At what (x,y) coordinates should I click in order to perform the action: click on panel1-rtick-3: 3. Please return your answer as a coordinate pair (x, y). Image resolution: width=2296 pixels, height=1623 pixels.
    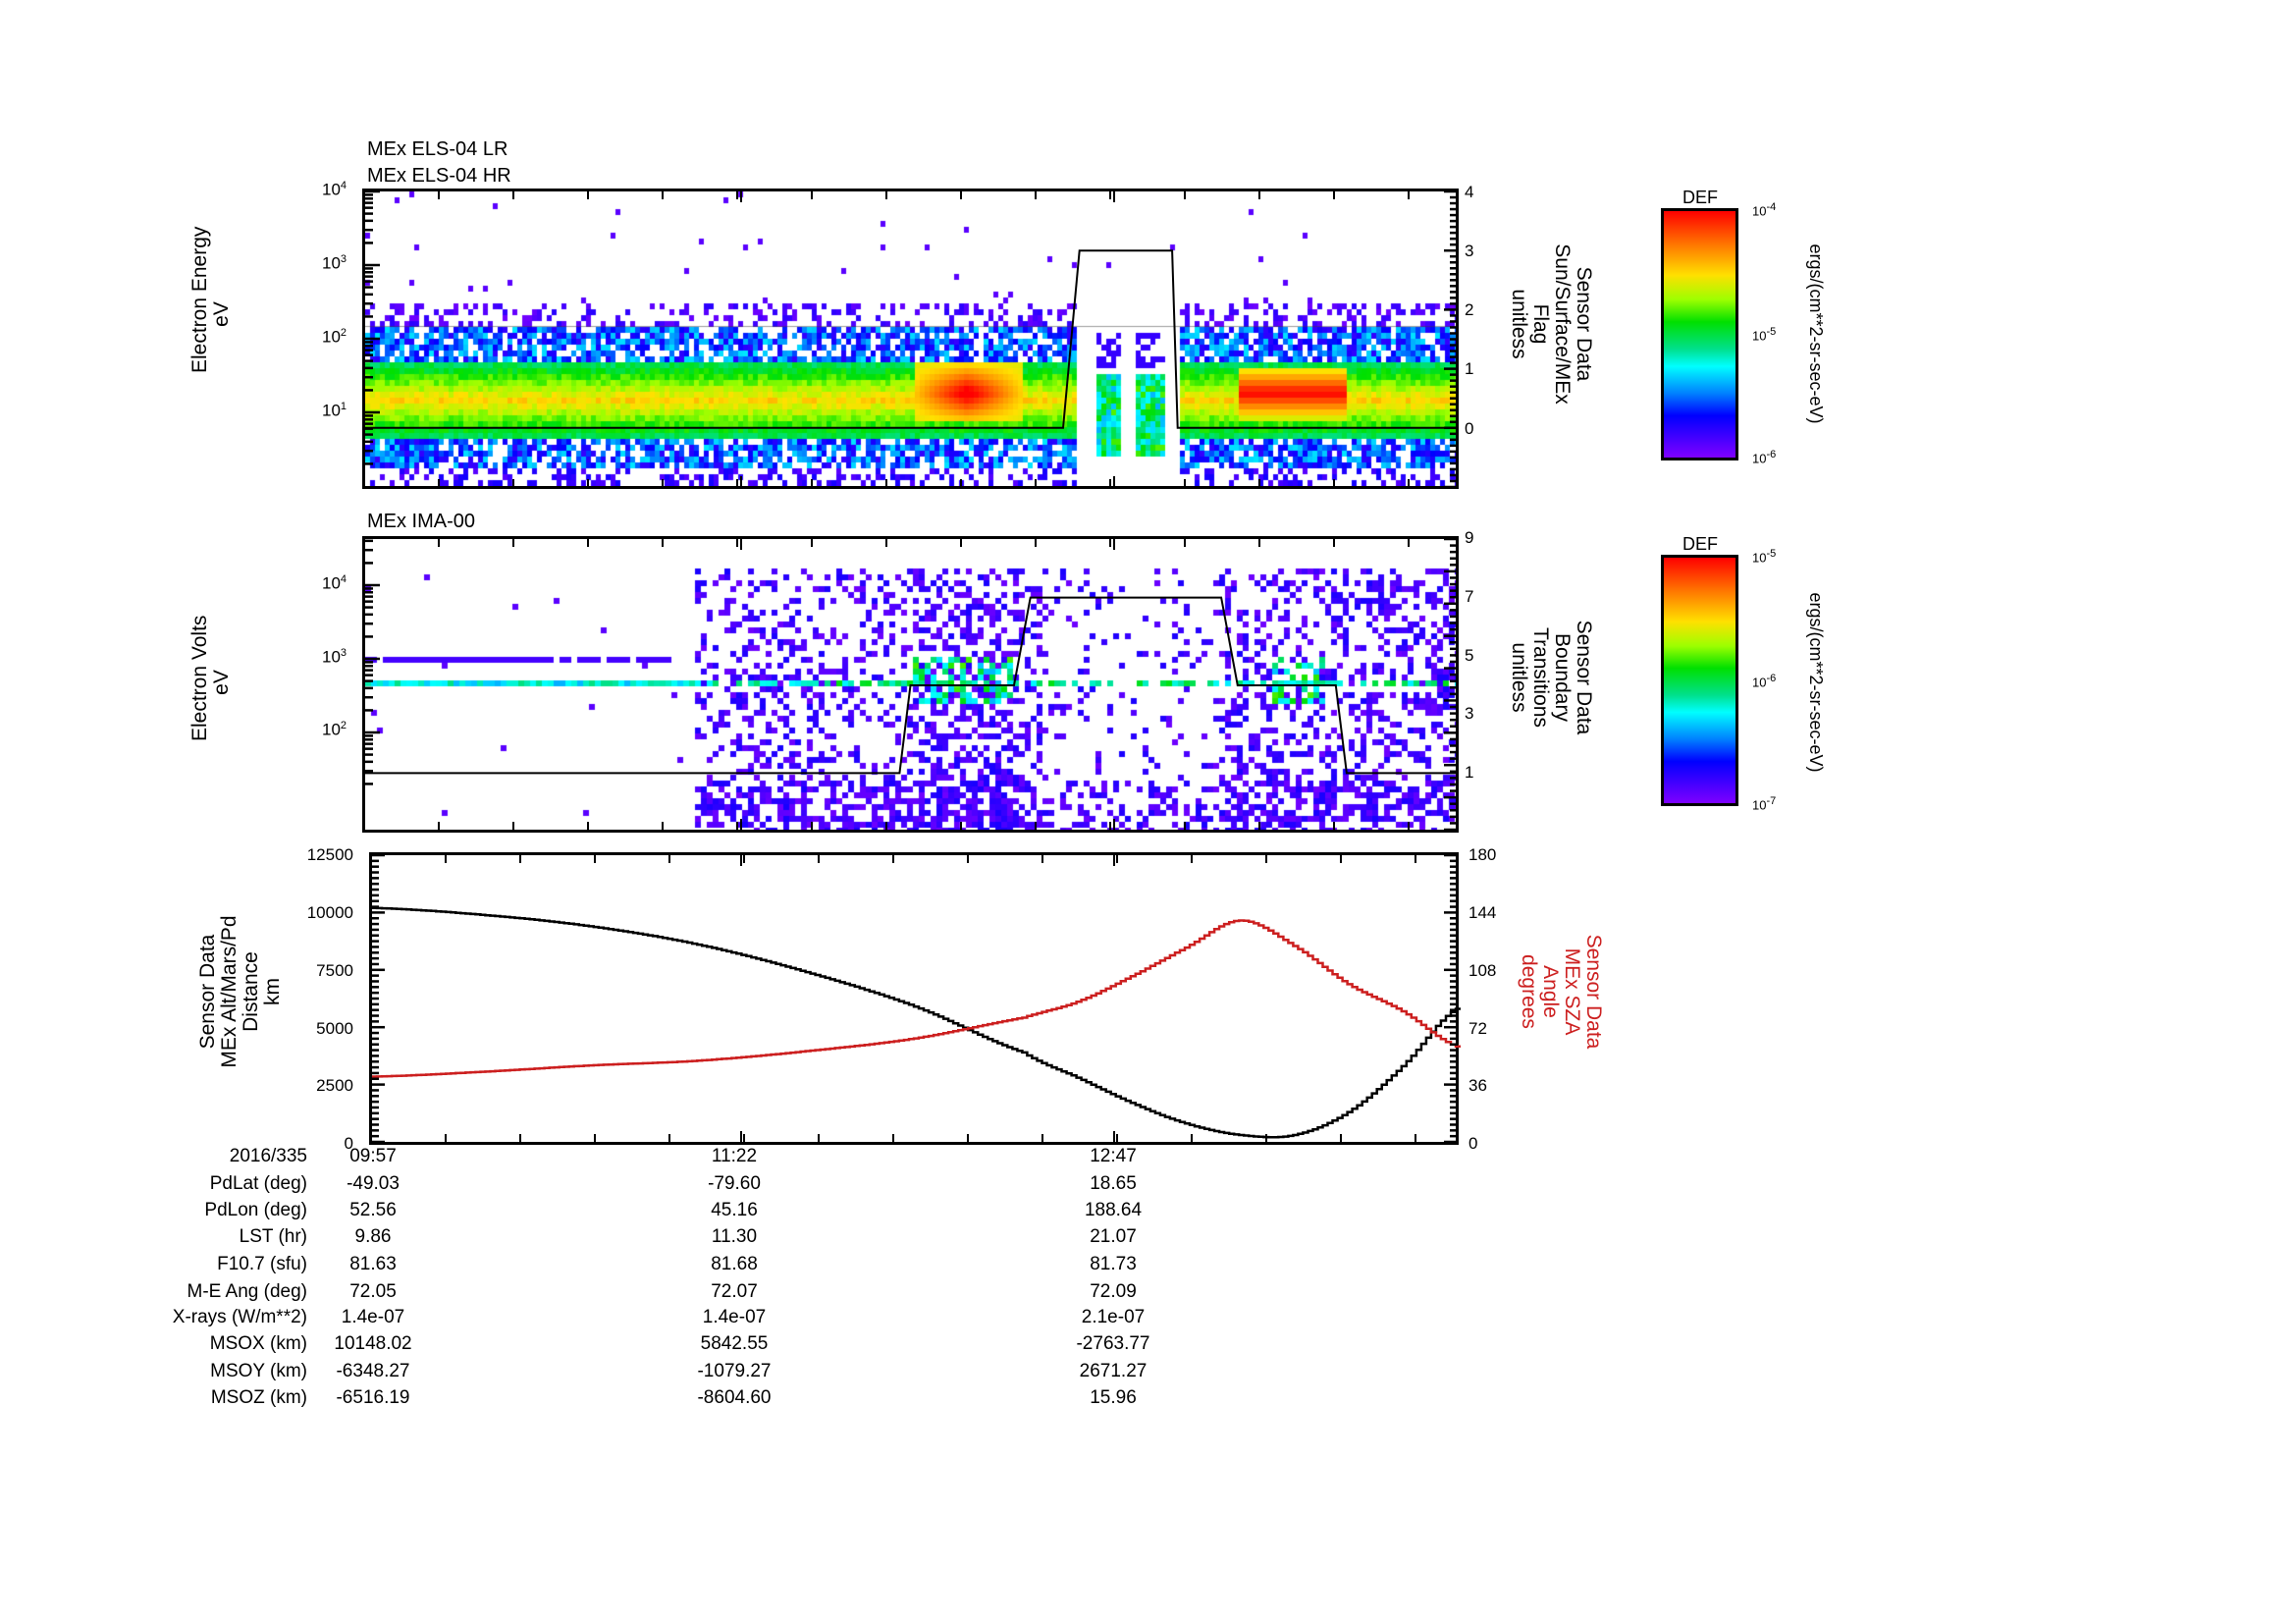
    Looking at the image, I should click on (1469, 251).